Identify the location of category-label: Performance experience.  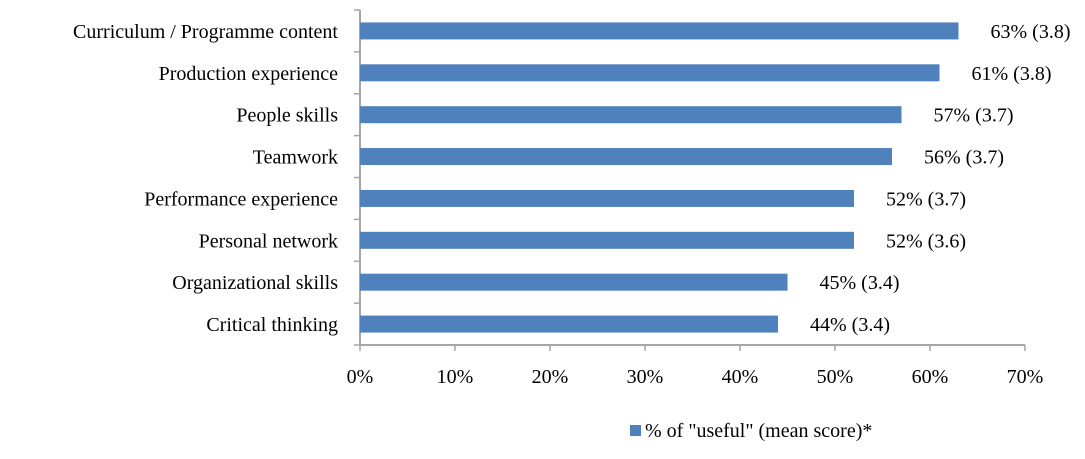
(241, 199).